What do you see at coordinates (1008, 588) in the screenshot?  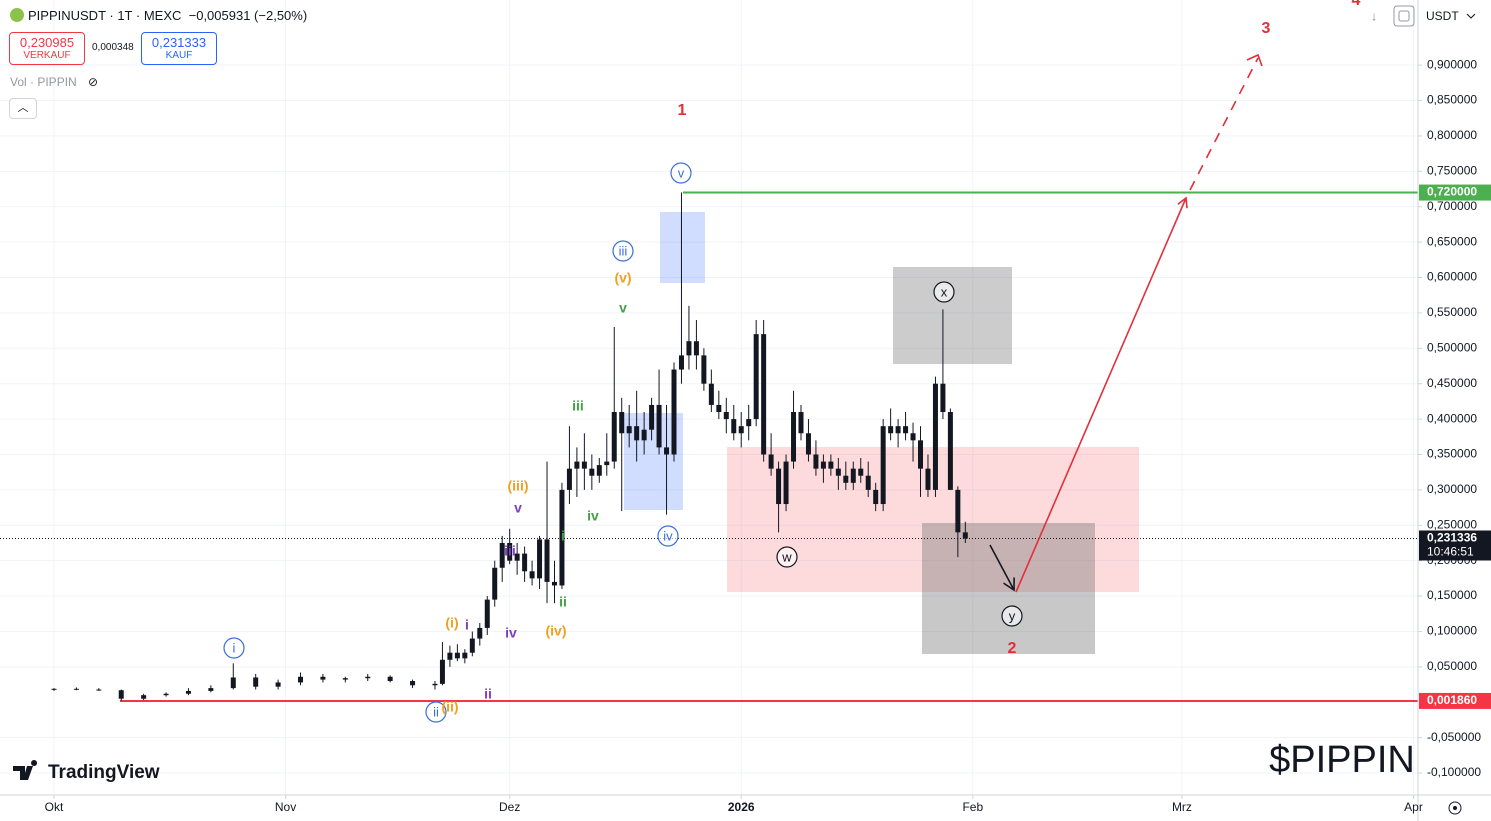 I see `zone-gray` at bounding box center [1008, 588].